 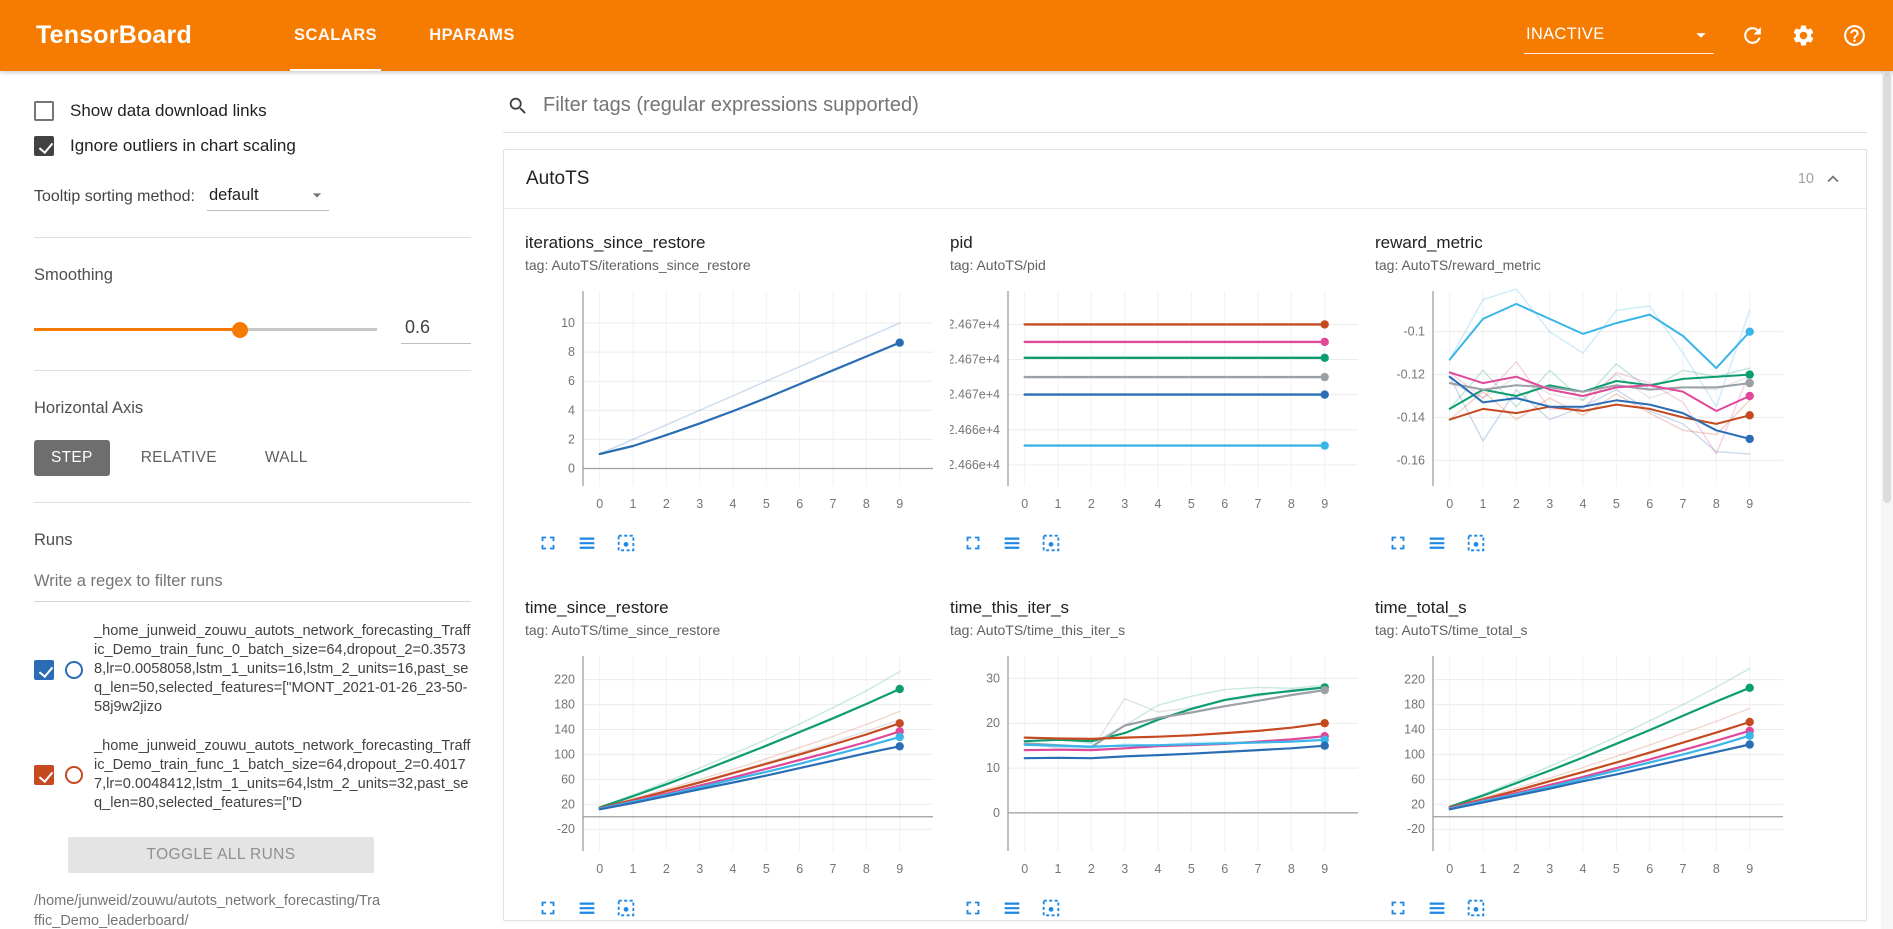 I want to click on smoothing-slider-handle, so click(x=239, y=329).